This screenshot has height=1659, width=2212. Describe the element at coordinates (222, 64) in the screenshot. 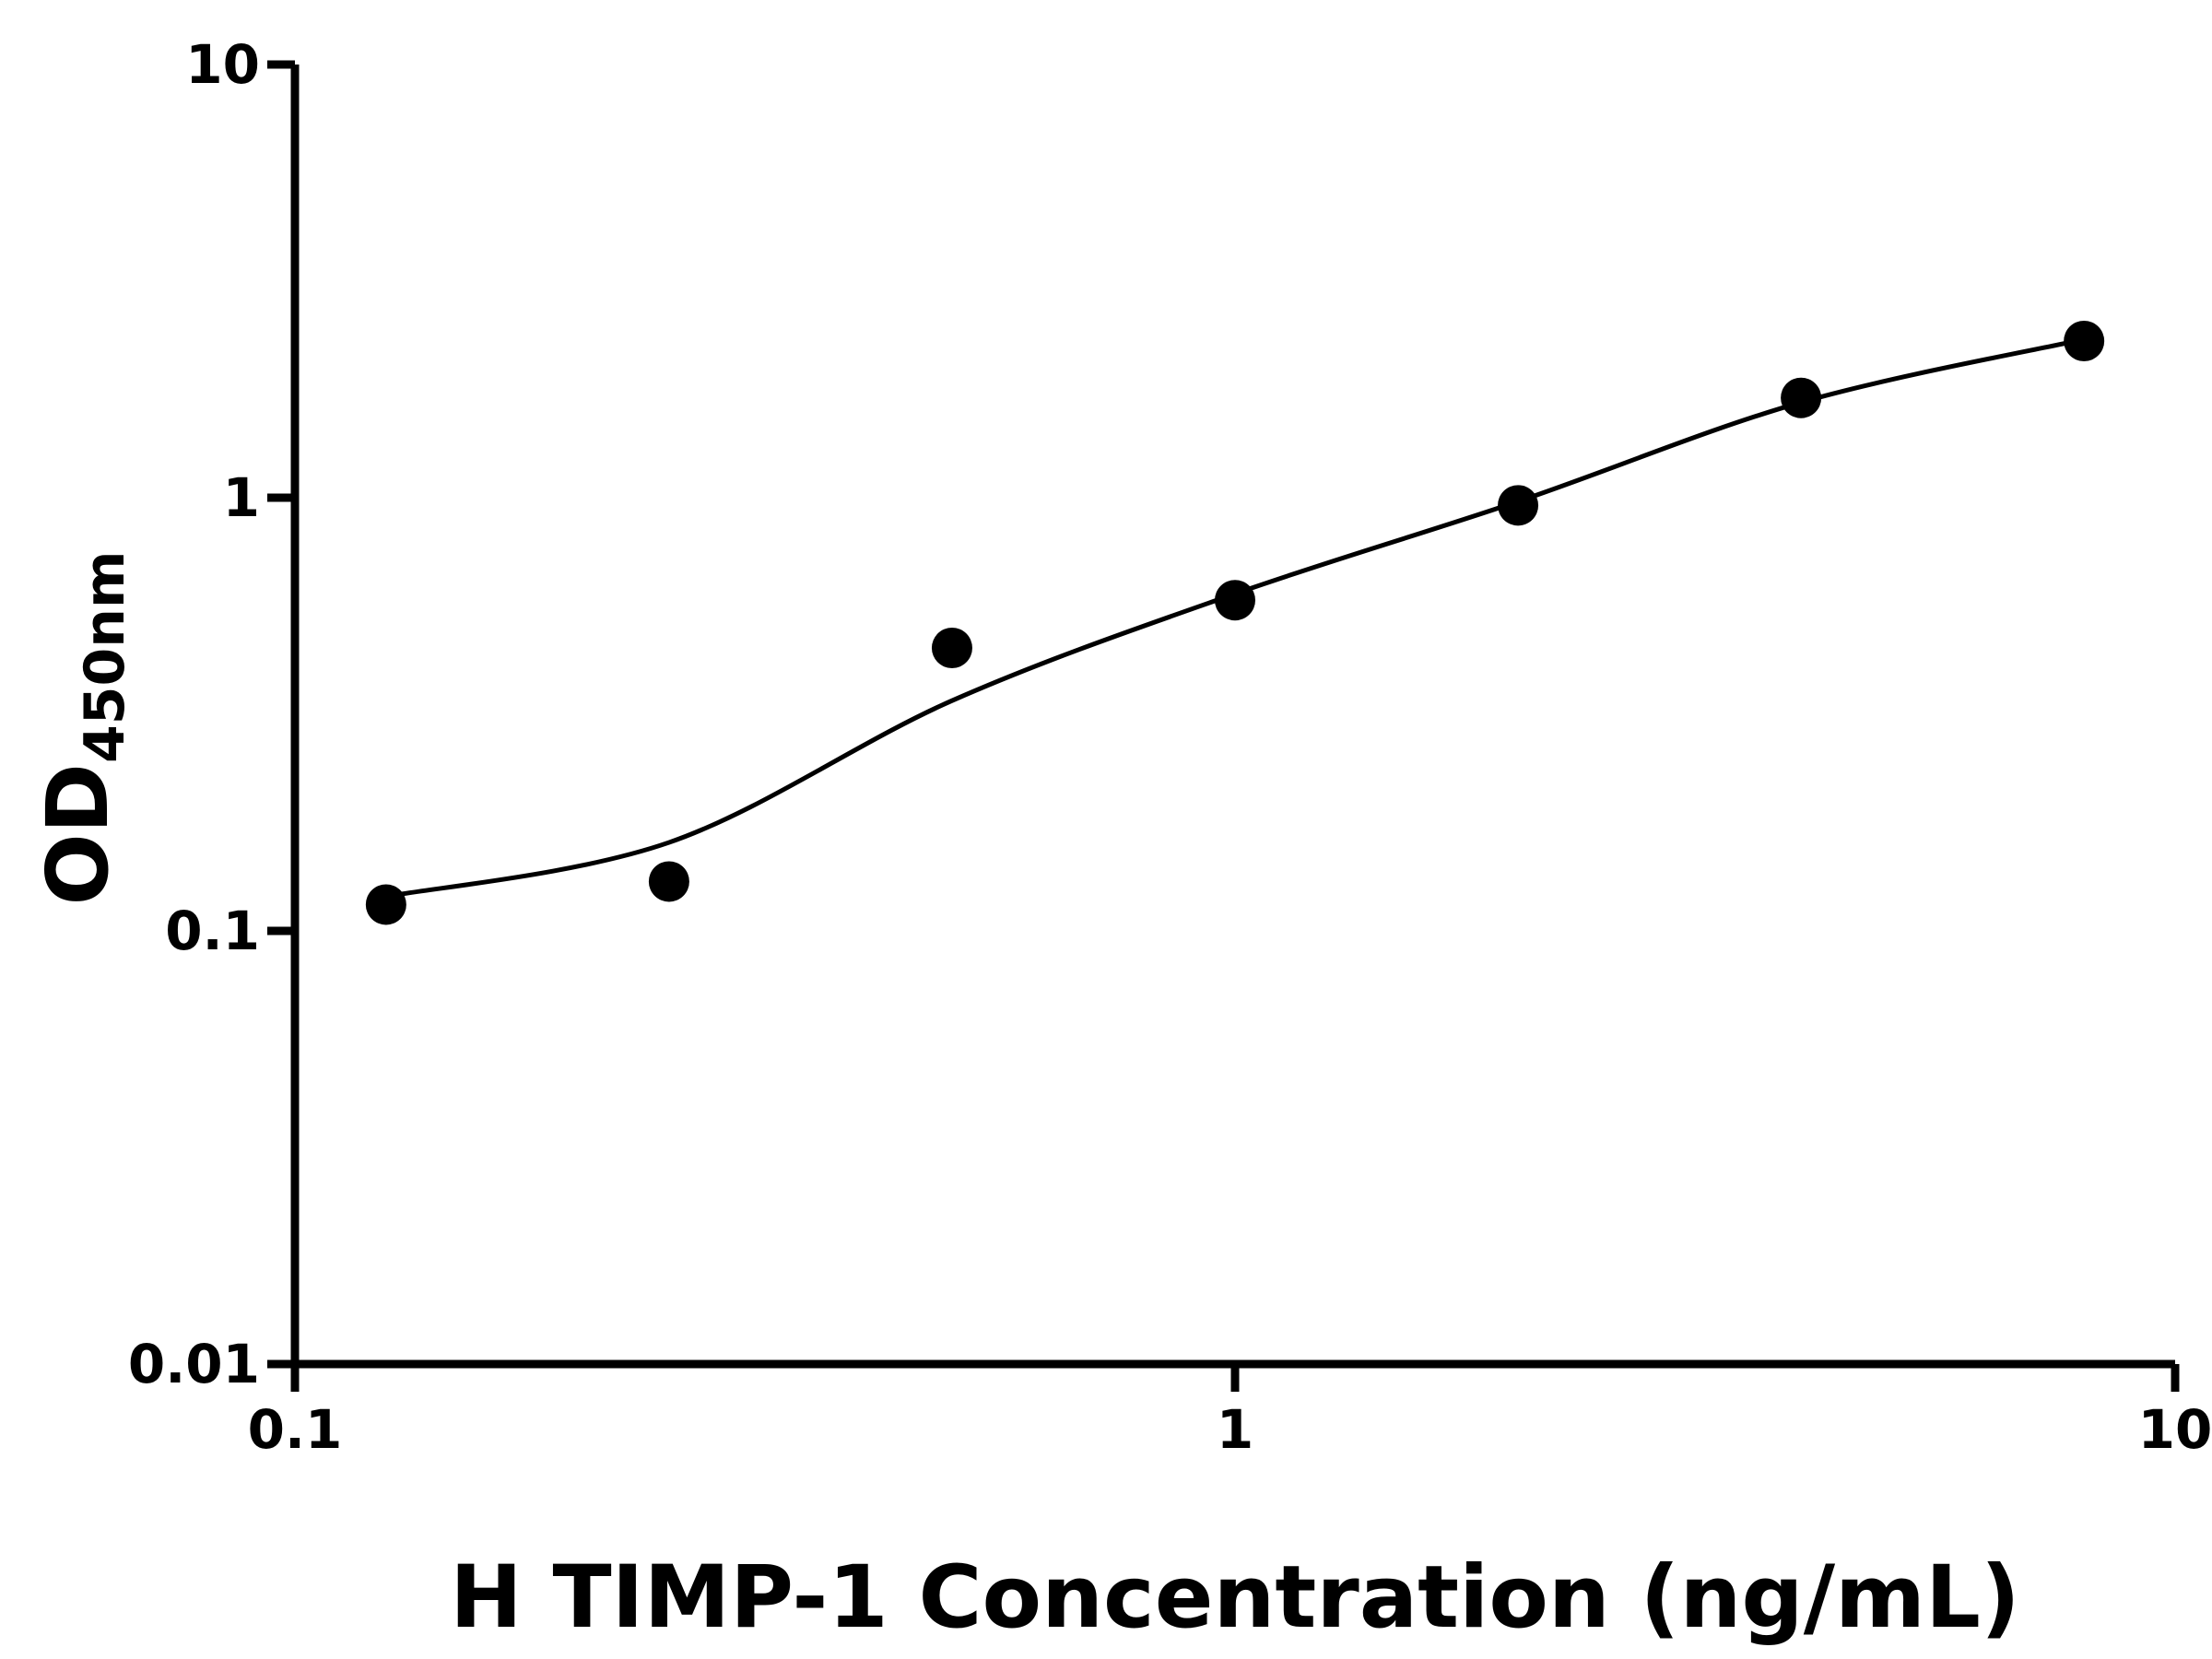

I see `y-tick-label: 10` at that location.